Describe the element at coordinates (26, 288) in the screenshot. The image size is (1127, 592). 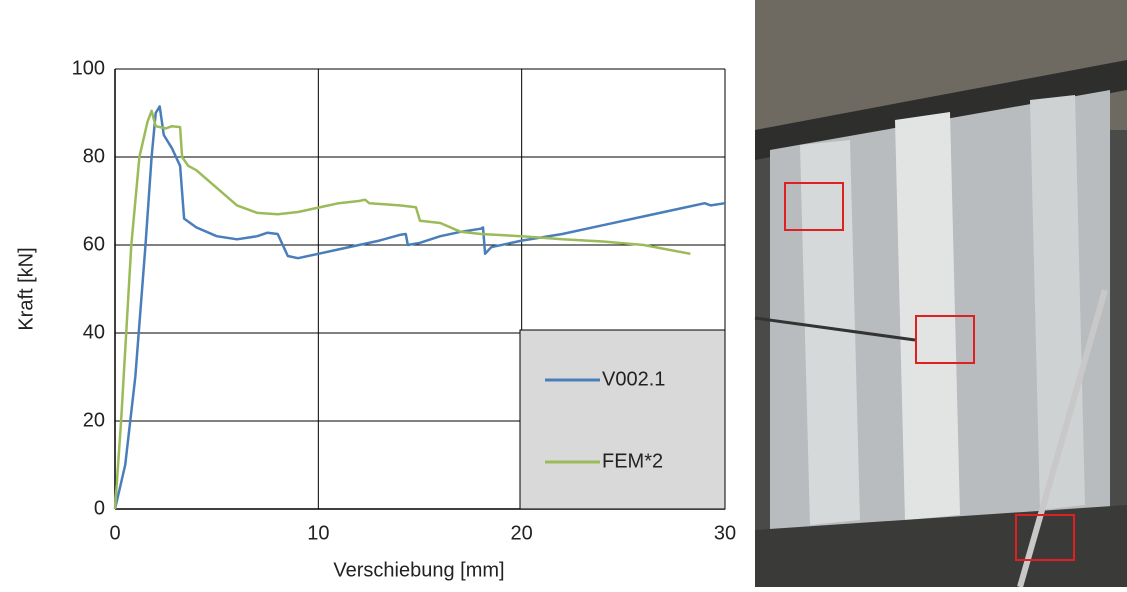
I see `y-axis-label: Kraft [kN]` at that location.